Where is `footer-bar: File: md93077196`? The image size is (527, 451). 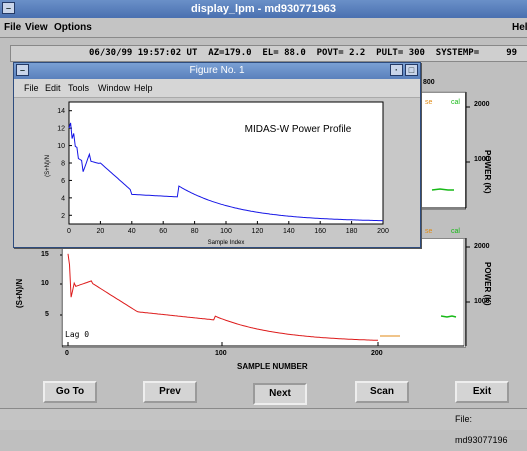 footer-bar: File: md93077196 is located at coordinates (263, 426).